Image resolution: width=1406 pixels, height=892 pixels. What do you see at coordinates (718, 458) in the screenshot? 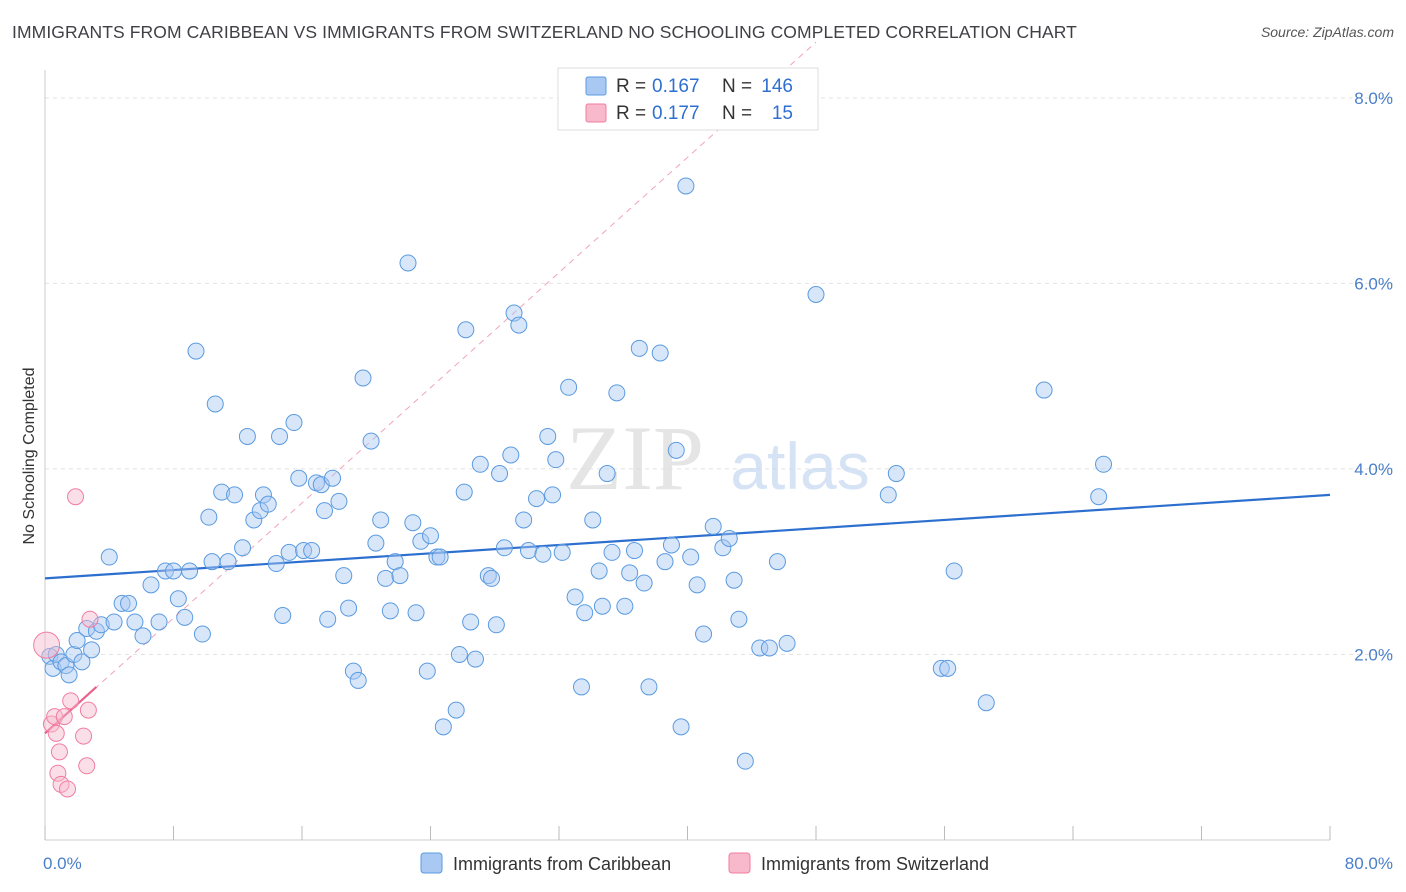
I see `watermark: ZIP atlas` at bounding box center [718, 458].